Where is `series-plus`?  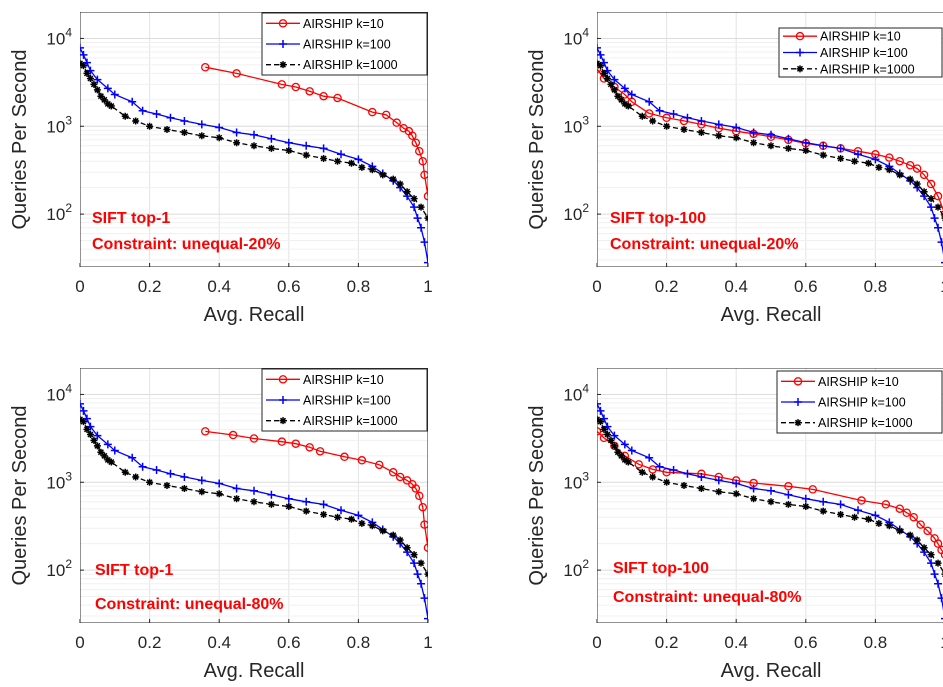 series-plus is located at coordinates (254, 155).